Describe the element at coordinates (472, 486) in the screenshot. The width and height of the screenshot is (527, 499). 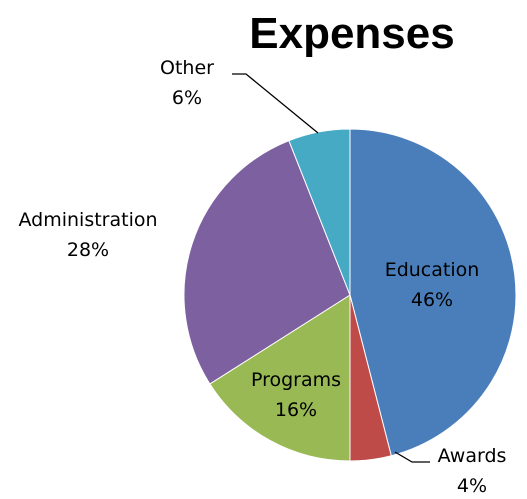
I see `slice-percent-awards: 4%` at that location.